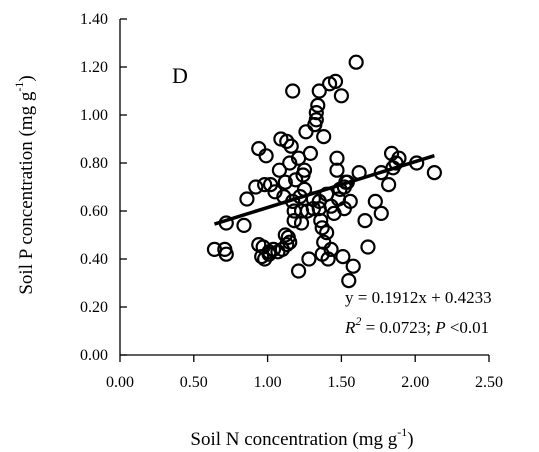  I want to click on y-tick-label: 1.00, so click(94, 115).